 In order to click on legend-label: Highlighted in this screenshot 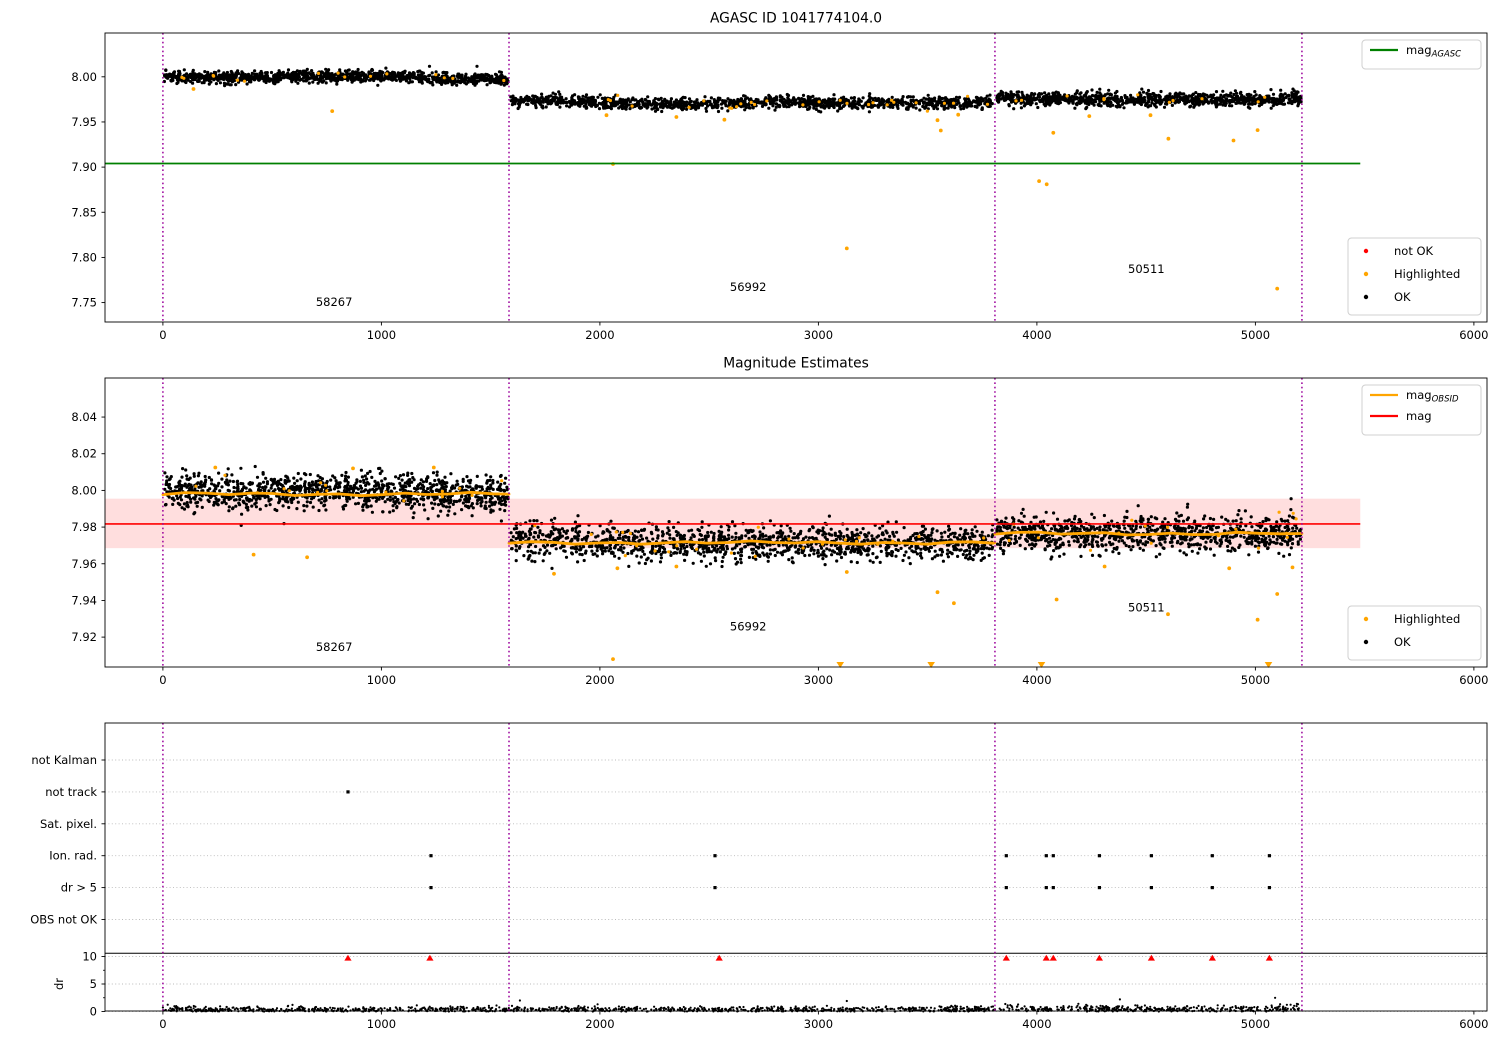, I will do `click(1427, 274)`.